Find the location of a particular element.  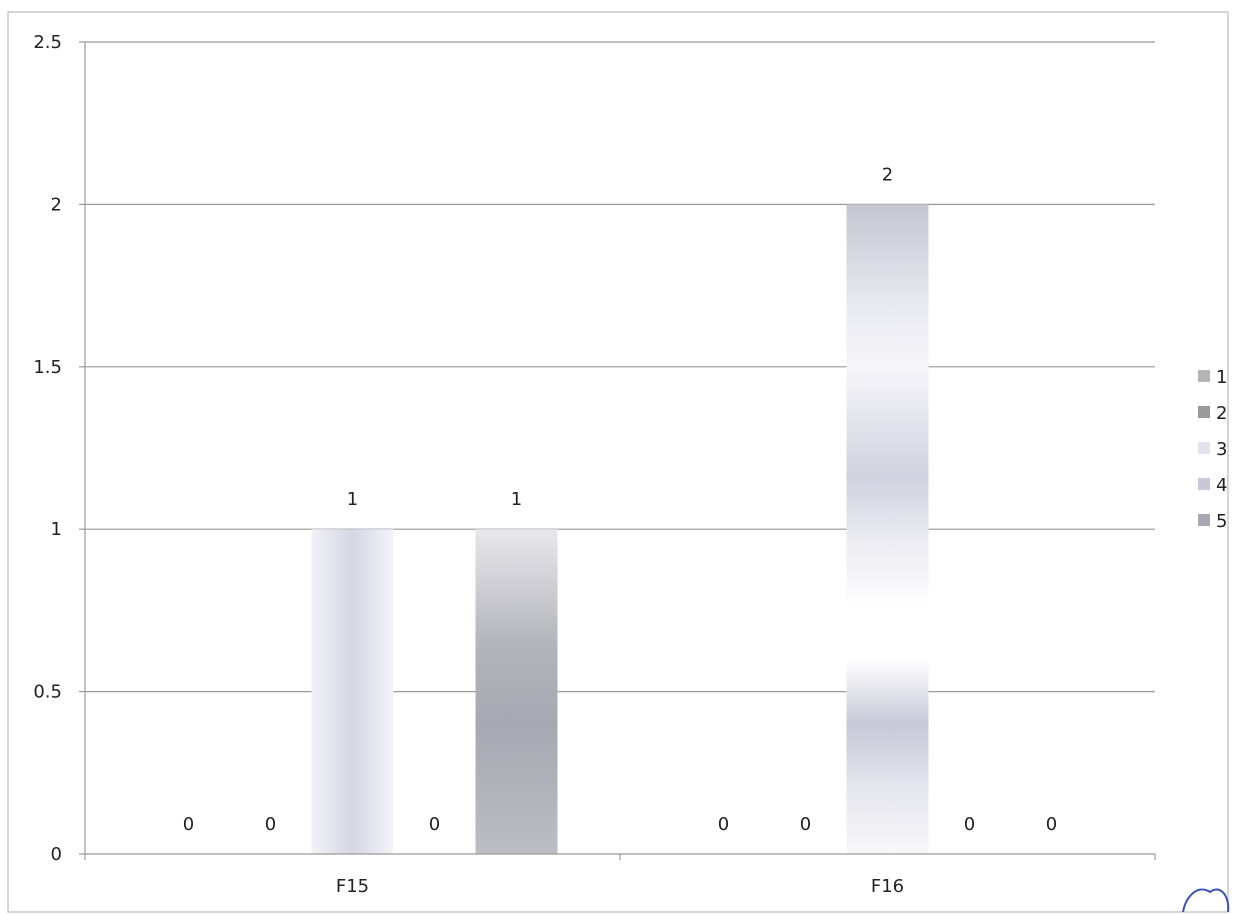

legend-label: 1 is located at coordinates (1221, 377).